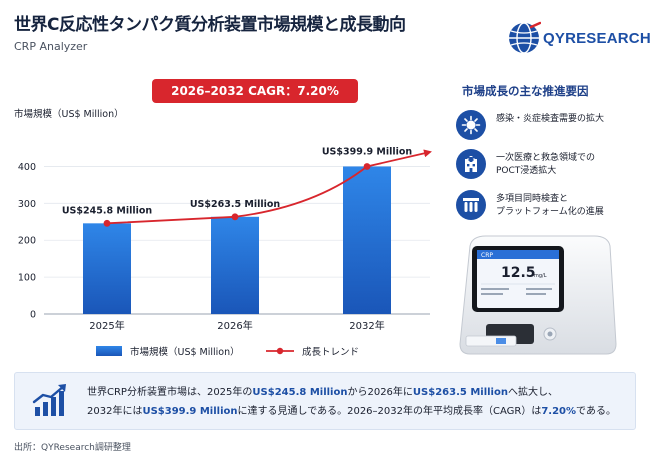 This screenshot has width=650, height=460. What do you see at coordinates (255, 91) in the screenshot?
I see `cagr-badge: 2026–2032 CAGR：7.20%` at bounding box center [255, 91].